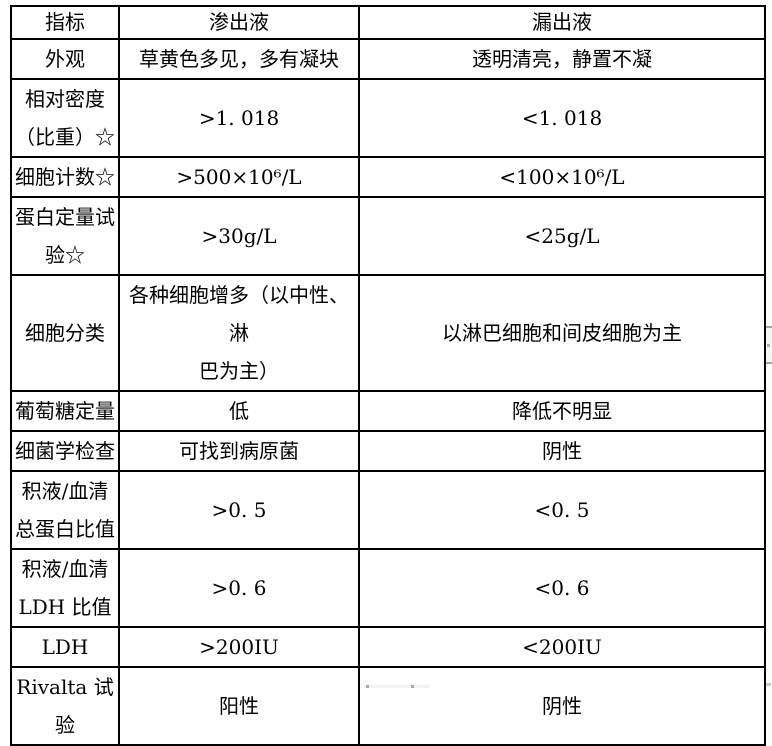 The height and width of the screenshot is (746, 772). I want to click on table-row-rivalta-test: Rivalta 试 验 阳性 阴性, so click(388, 706).